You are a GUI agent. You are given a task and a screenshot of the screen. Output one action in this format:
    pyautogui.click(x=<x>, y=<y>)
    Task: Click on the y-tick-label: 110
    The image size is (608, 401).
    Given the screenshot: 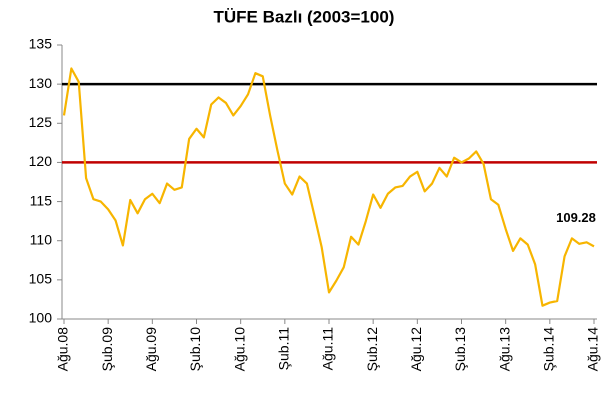 What is the action you would take?
    pyautogui.click(x=41, y=239)
    